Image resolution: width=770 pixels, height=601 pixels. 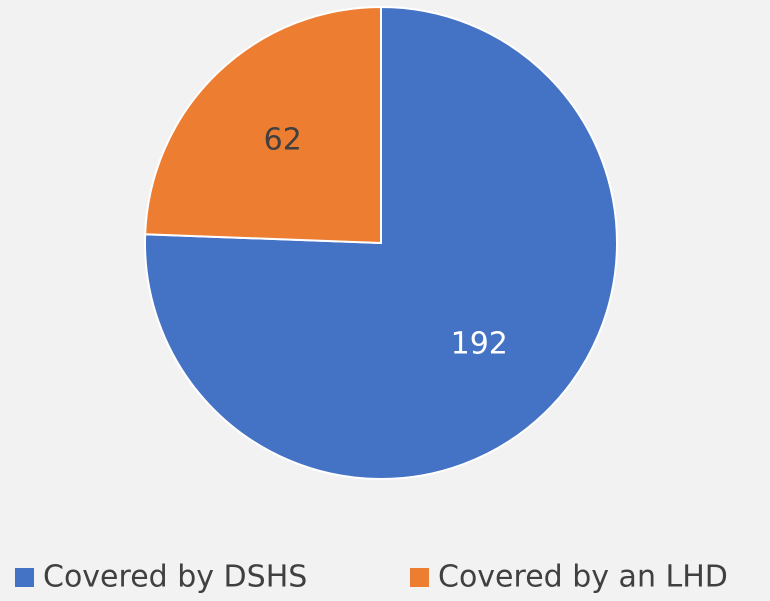 I want to click on legend-label: Covered by DSHS, so click(x=175, y=577).